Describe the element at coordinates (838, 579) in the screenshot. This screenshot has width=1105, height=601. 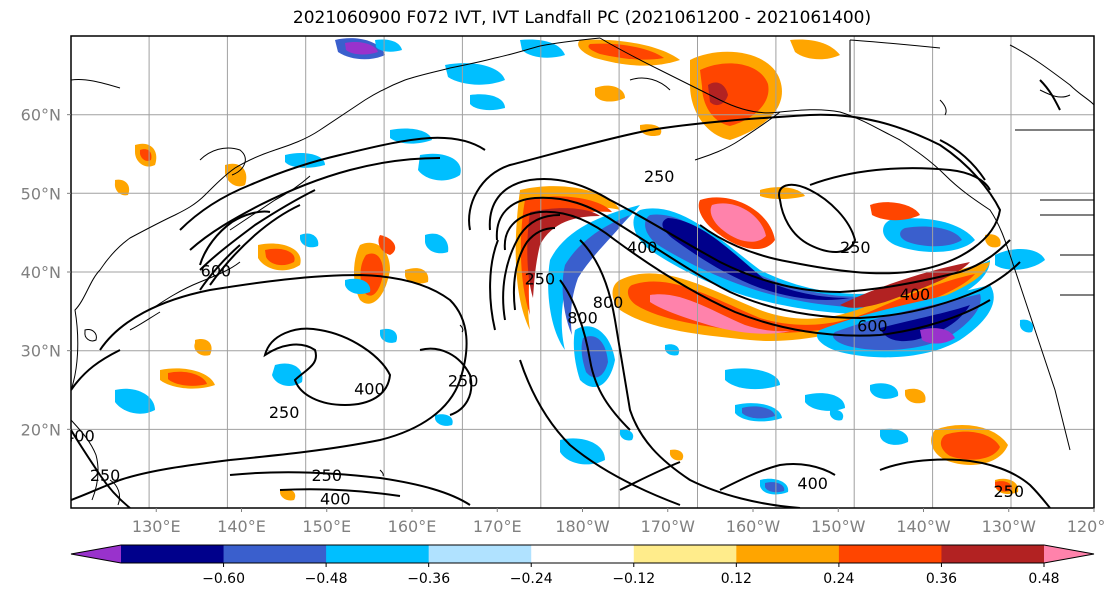
I see `colorbar-tick-label: 0.24` at that location.